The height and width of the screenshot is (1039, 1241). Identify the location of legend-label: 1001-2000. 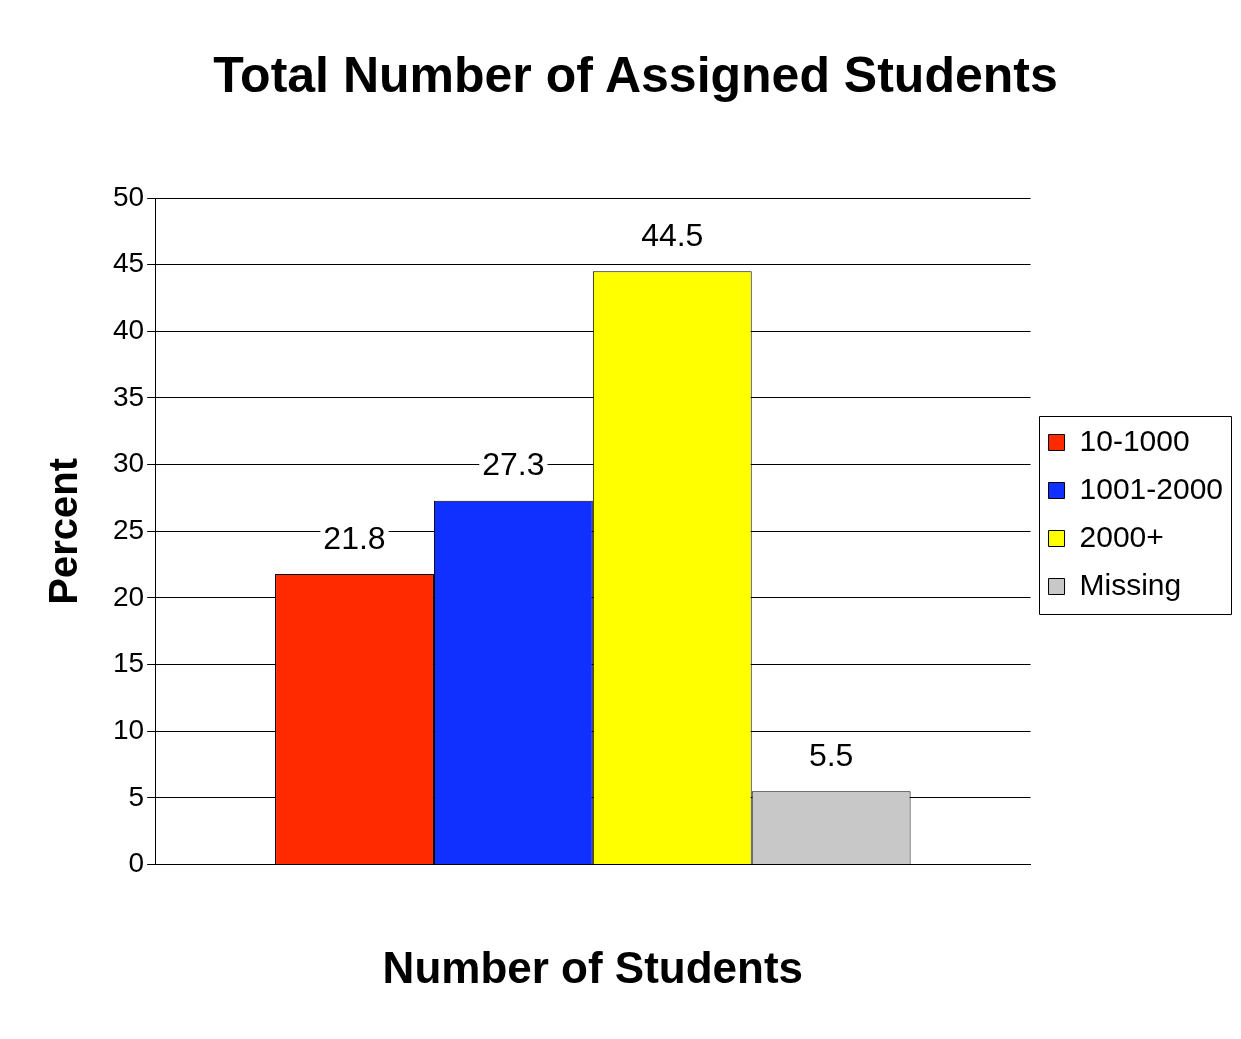
(1151, 488).